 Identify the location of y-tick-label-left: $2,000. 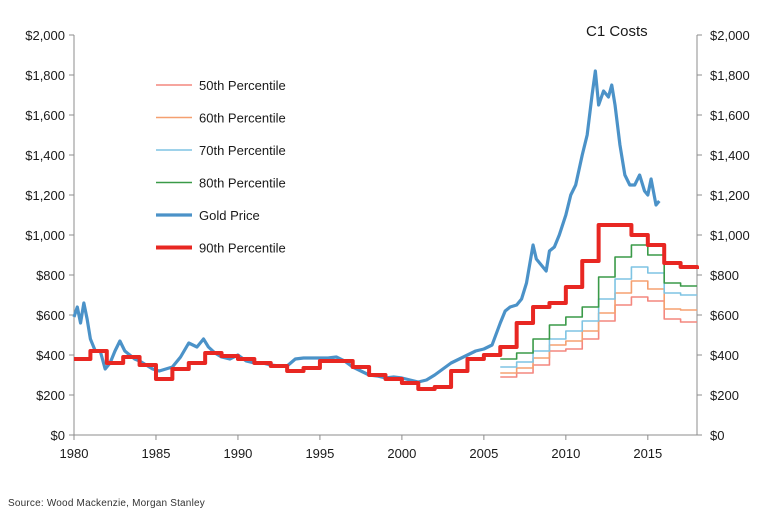
(45, 35).